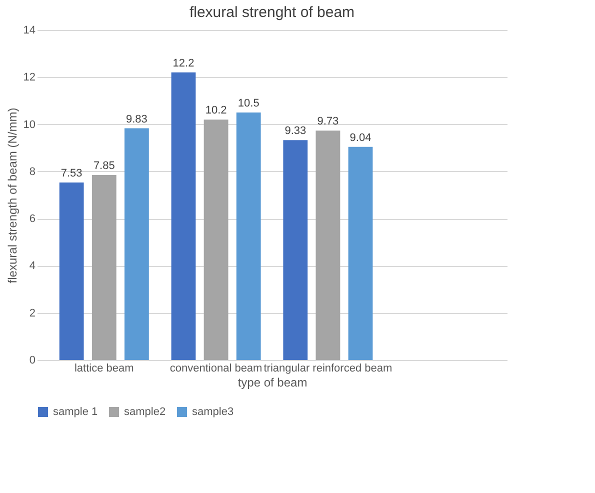 This screenshot has width=595, height=493. I want to click on data-label: 9.83, so click(137, 119).